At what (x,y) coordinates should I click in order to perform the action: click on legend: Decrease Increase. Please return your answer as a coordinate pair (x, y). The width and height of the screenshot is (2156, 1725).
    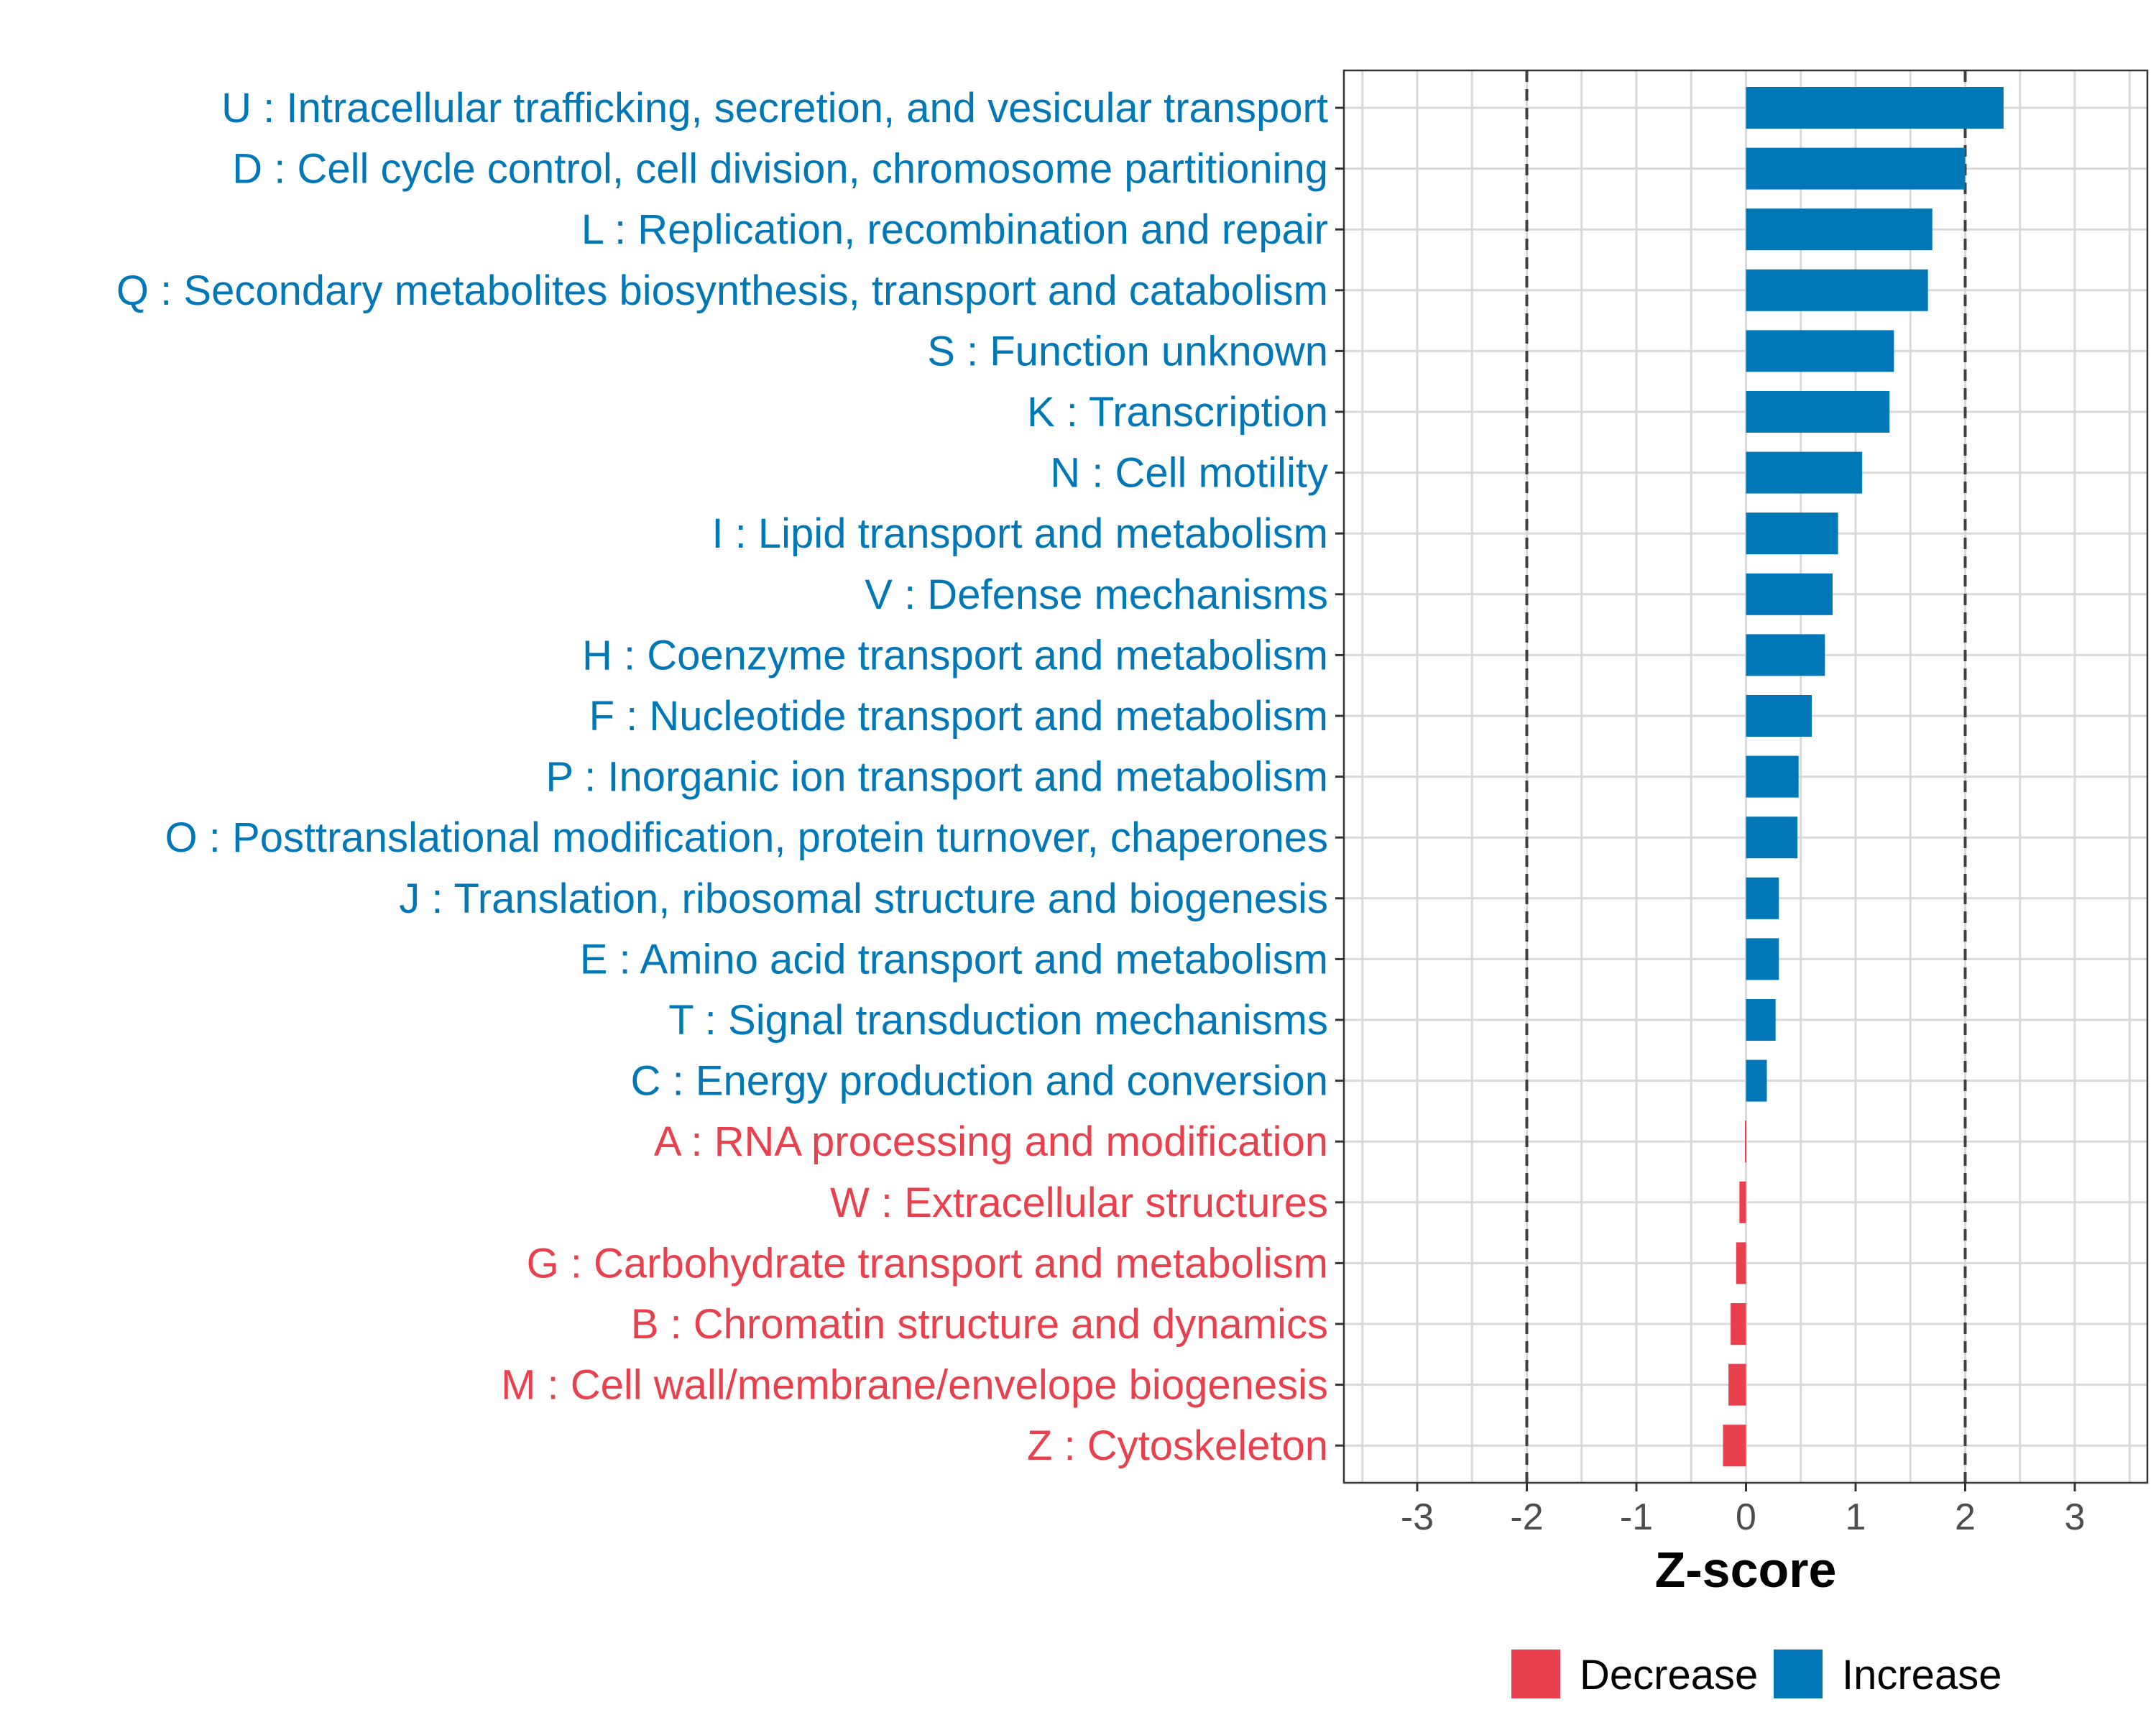
    Looking at the image, I should click on (1756, 1674).